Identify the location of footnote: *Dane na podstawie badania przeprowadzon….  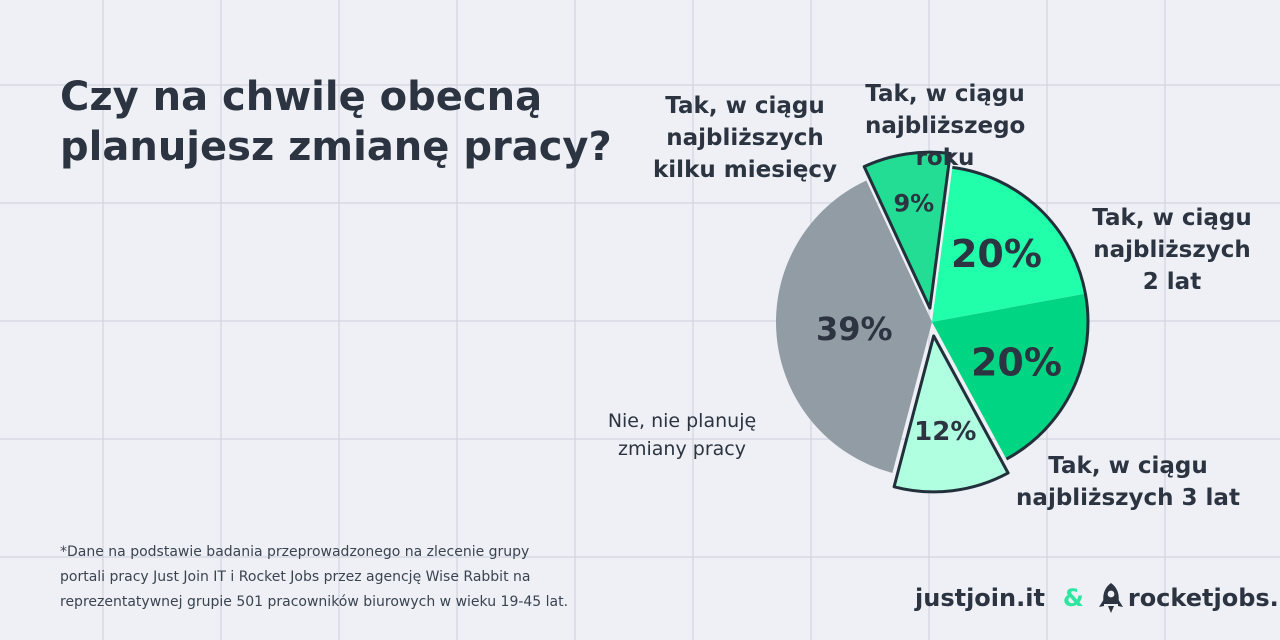
(314, 577).